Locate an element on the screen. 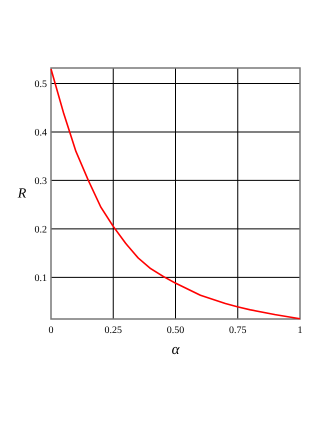 The width and height of the screenshot is (327, 423). x-tick-label: 0.75 is located at coordinates (237, 330).